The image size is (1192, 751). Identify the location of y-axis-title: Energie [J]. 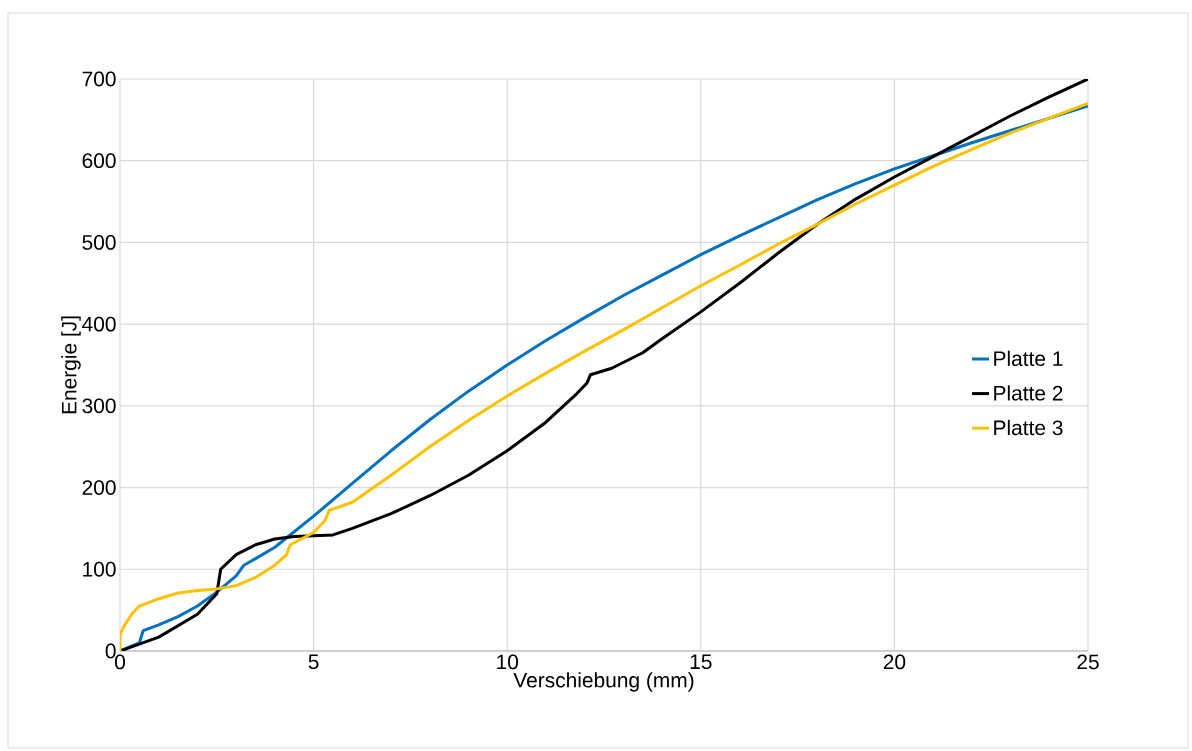
(71, 365).